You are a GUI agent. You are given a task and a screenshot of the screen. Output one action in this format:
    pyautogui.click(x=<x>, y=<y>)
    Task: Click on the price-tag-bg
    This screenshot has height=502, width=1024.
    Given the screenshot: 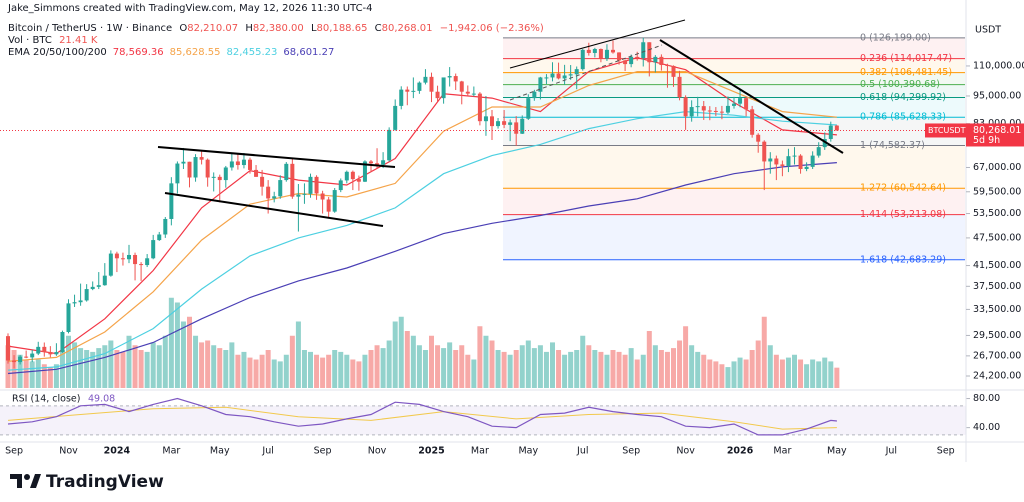 What is the action you would take?
    pyautogui.click(x=995, y=135)
    